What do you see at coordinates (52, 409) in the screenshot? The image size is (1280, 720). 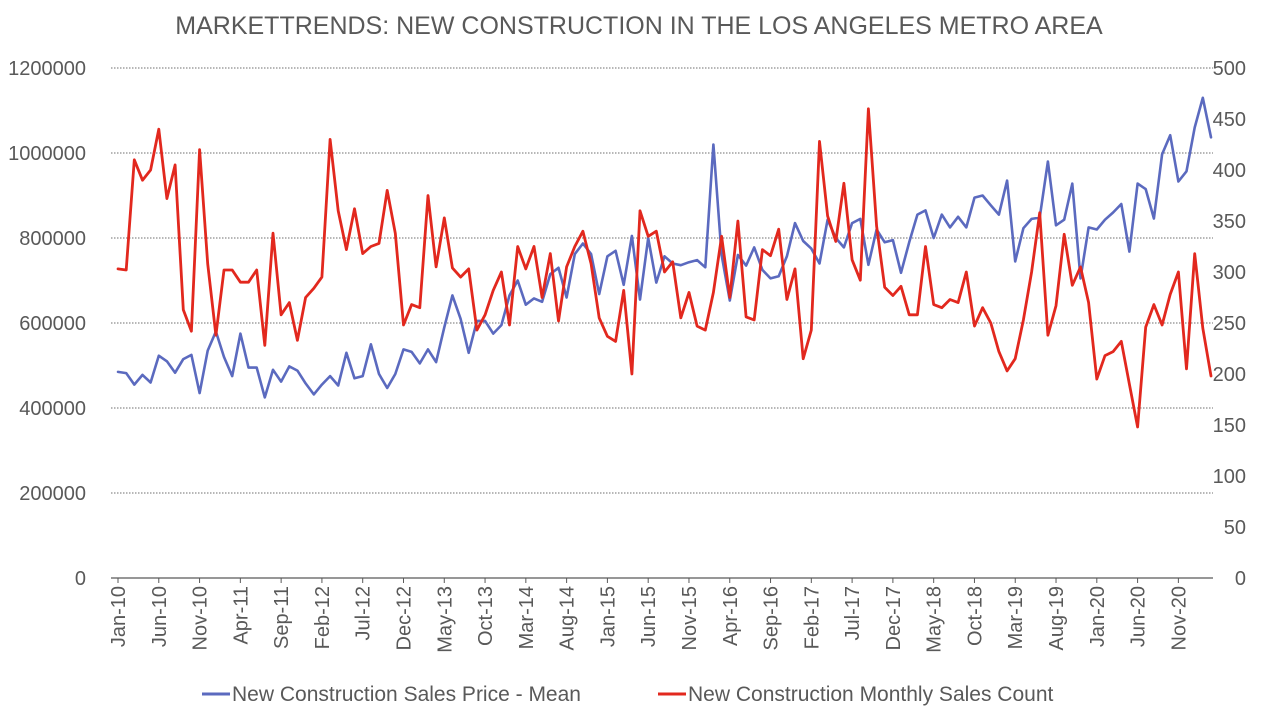 I see `y-left-tick-label: 400000` at bounding box center [52, 409].